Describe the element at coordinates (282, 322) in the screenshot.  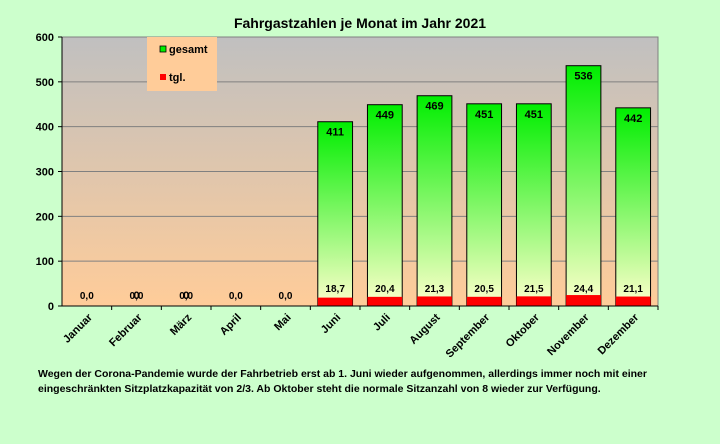
I see `x-tick-label: Mai` at that location.